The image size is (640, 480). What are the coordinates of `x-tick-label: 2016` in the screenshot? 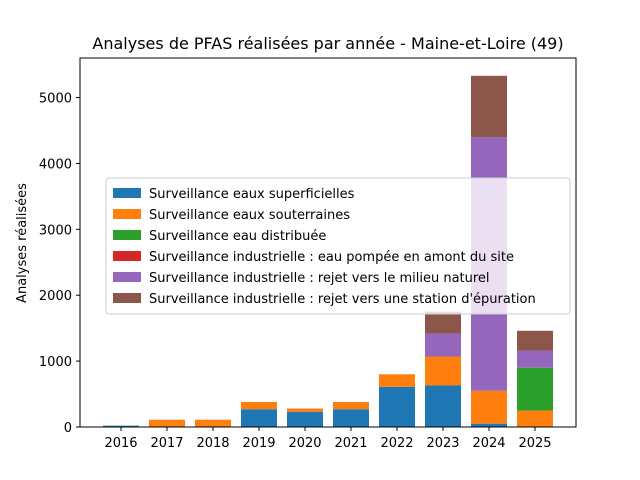 It's located at (120, 443).